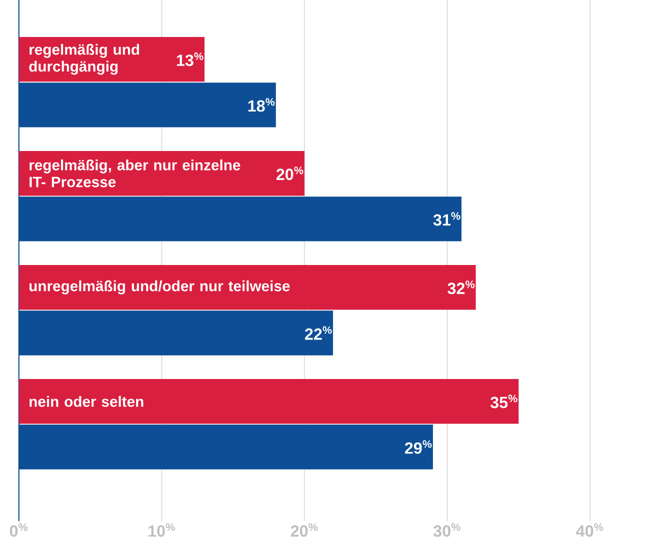  I want to click on x-tick-label: 30$^{%}$, so click(446, 530).